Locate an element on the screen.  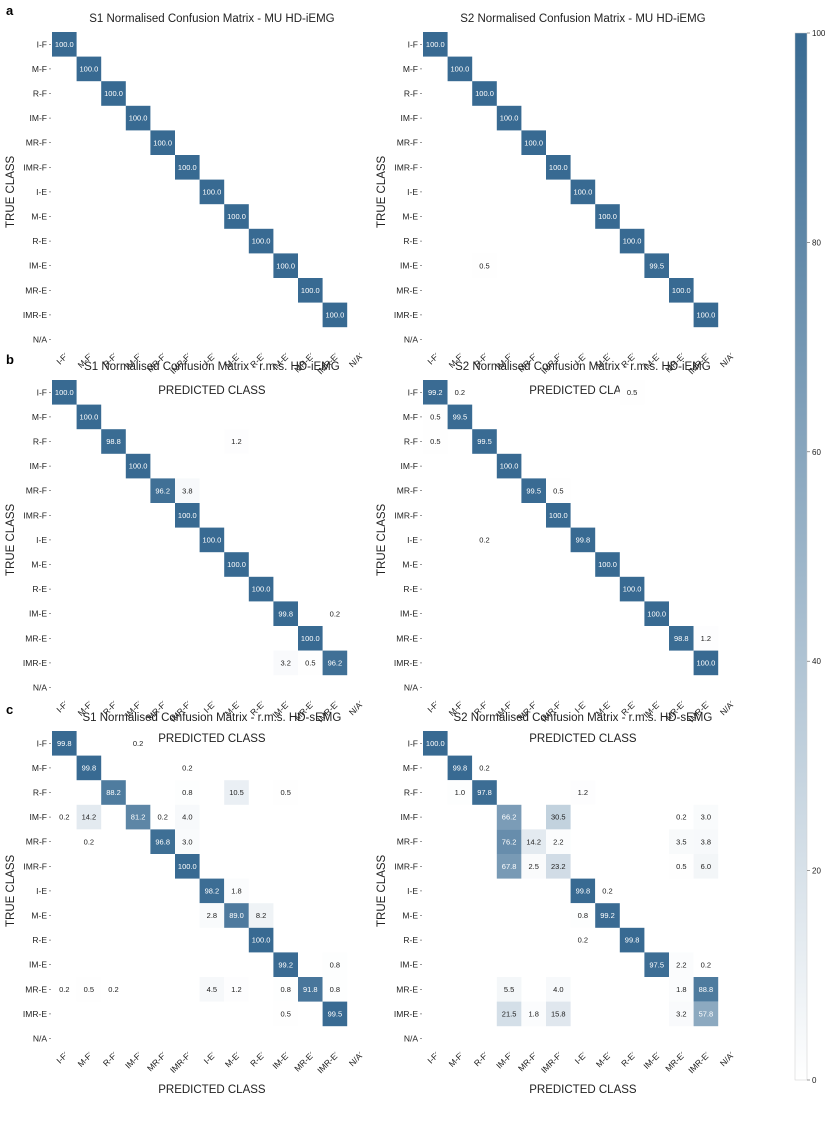
cell-value-label: 98.2 is located at coordinates (212, 891).